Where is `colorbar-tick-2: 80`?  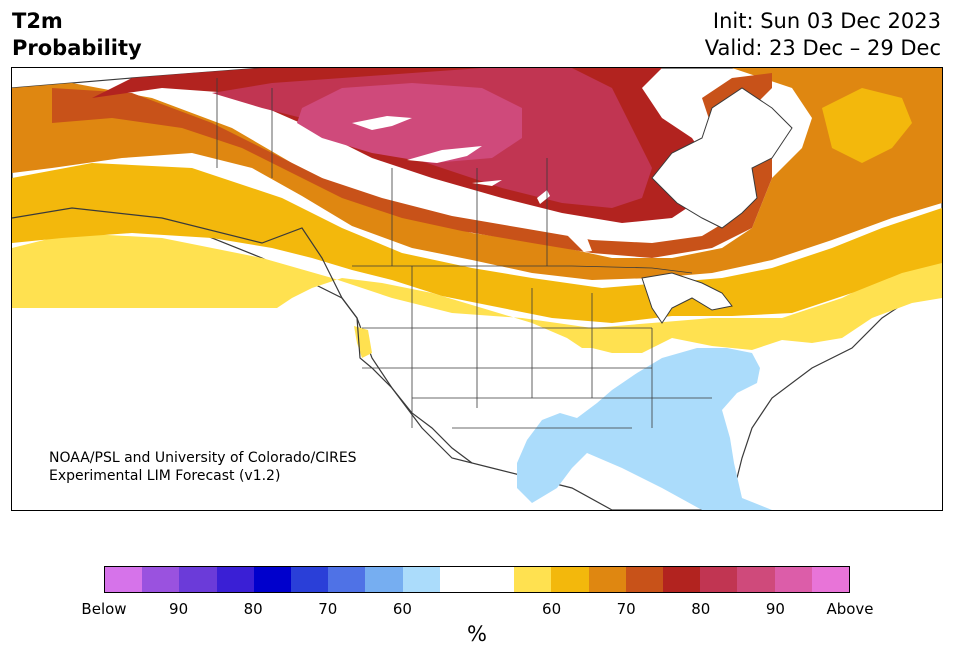 colorbar-tick-2: 80 is located at coordinates (253, 609).